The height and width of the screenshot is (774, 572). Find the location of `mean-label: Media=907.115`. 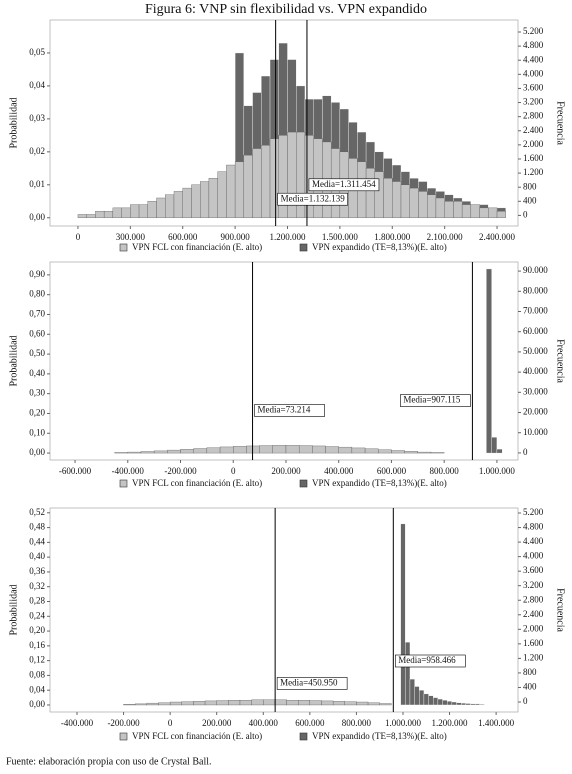

mean-label: Media=907.115 is located at coordinates (431, 400).